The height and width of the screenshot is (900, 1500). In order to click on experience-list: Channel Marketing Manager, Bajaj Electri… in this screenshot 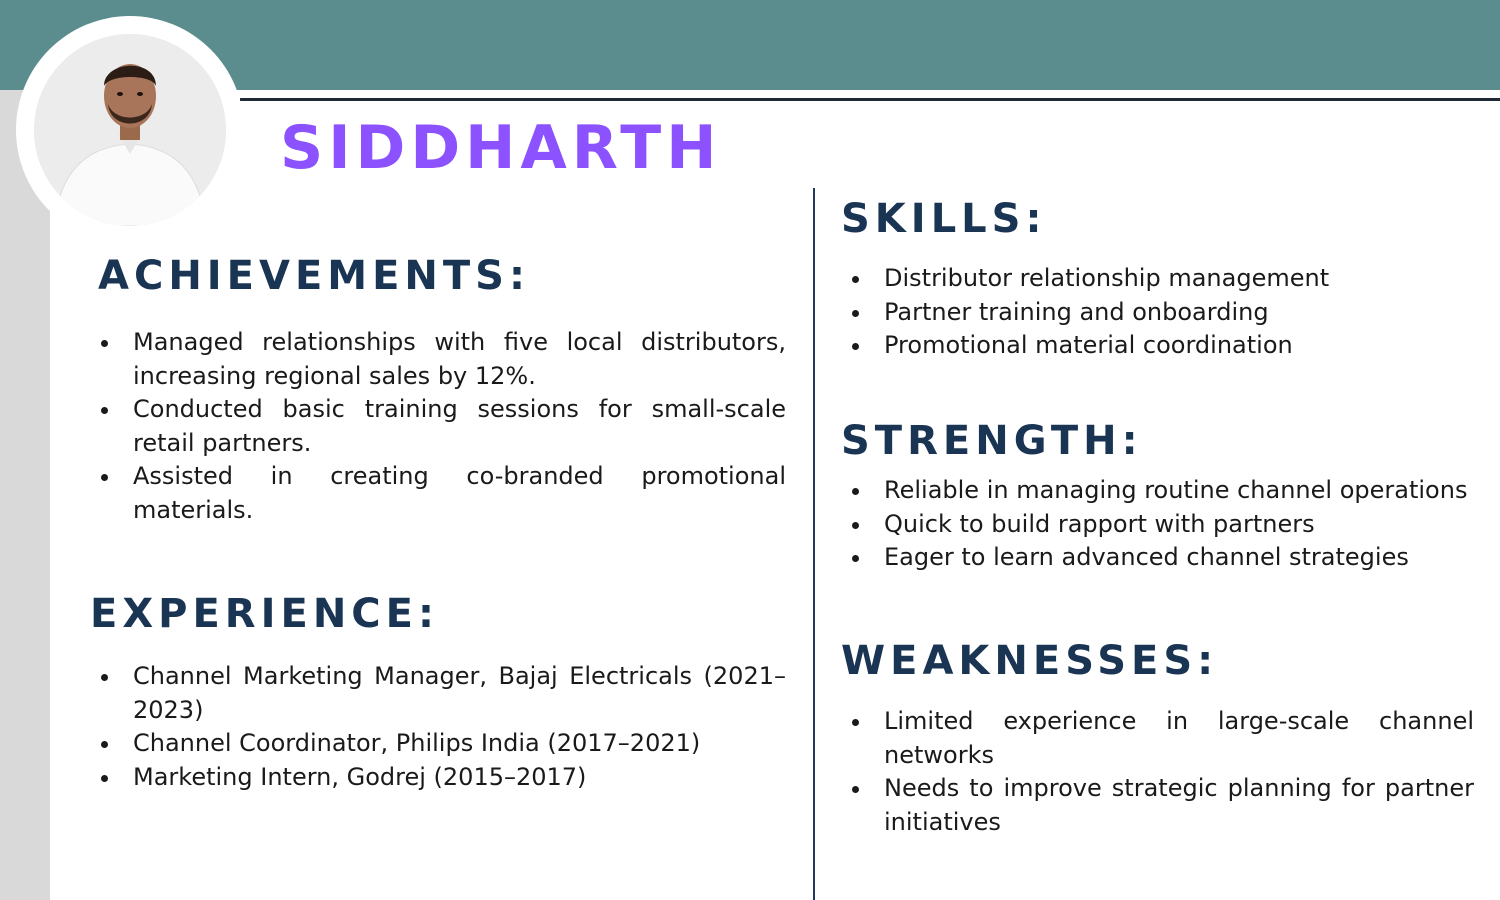, I will do `click(442, 727)`.